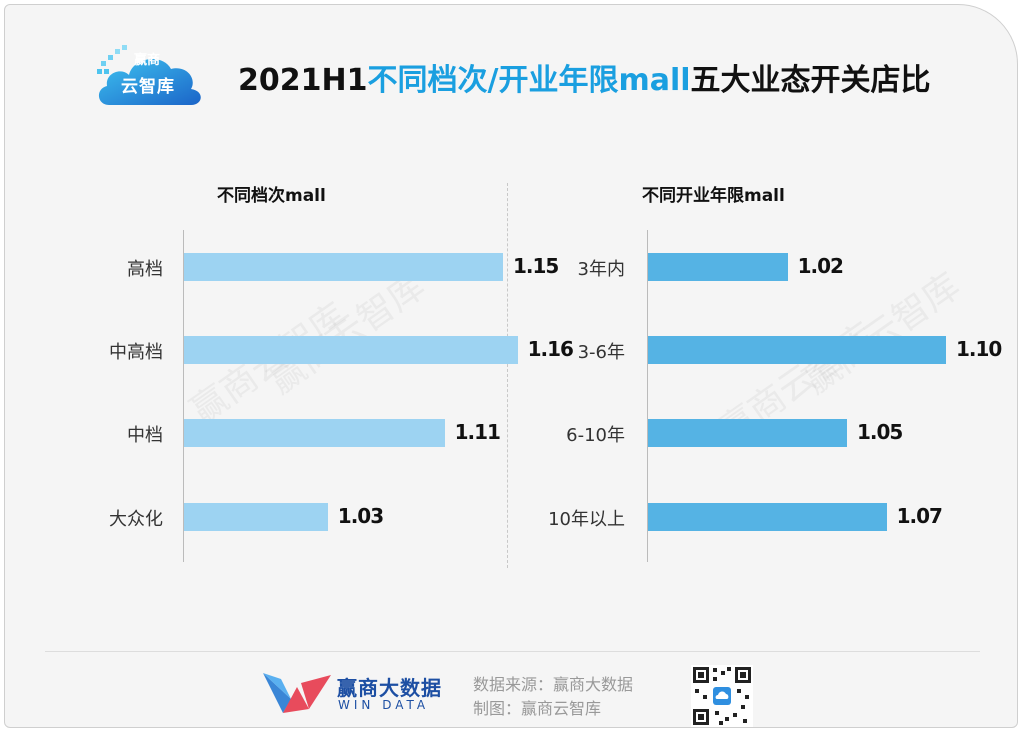  What do you see at coordinates (303, 80) in the screenshot?
I see `title-prefix: 2021H1` at bounding box center [303, 80].